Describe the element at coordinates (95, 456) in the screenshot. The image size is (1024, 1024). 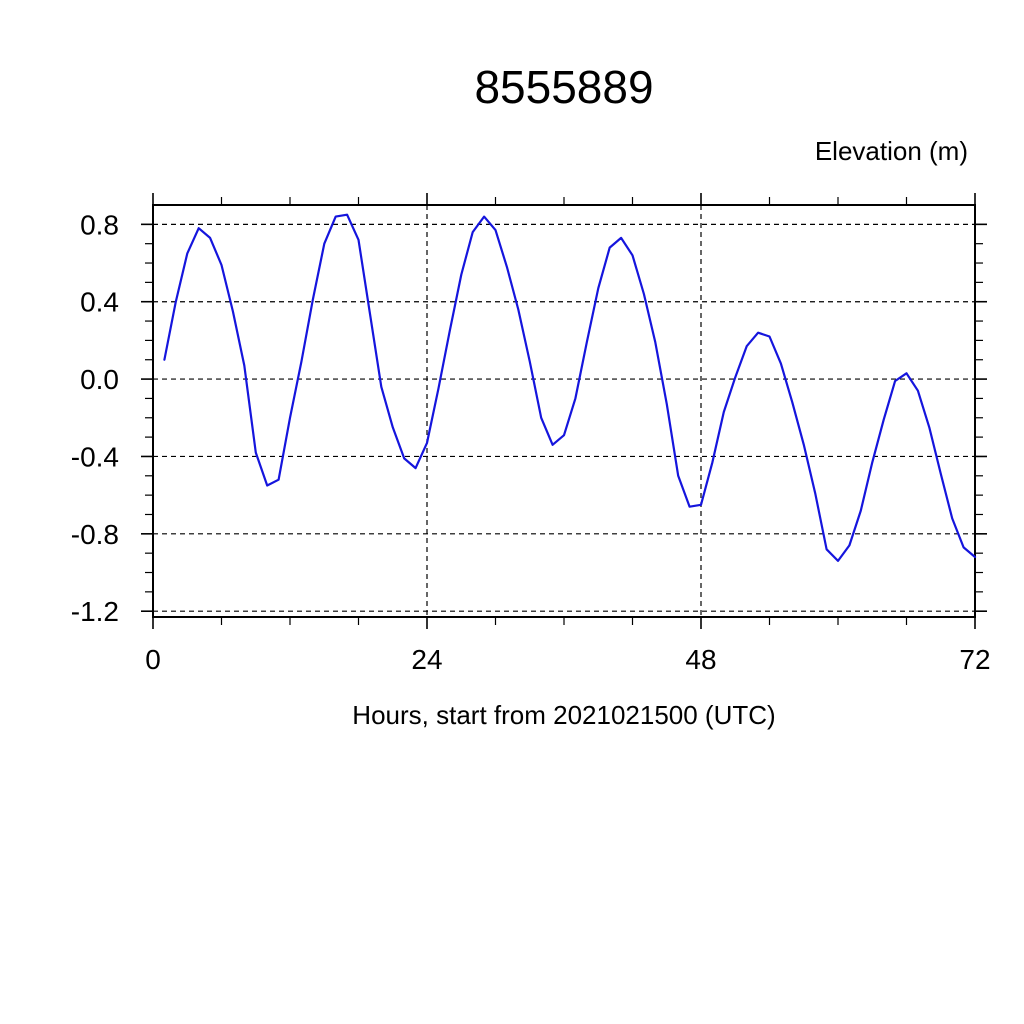
I see `y-tick-label: -0.4` at that location.